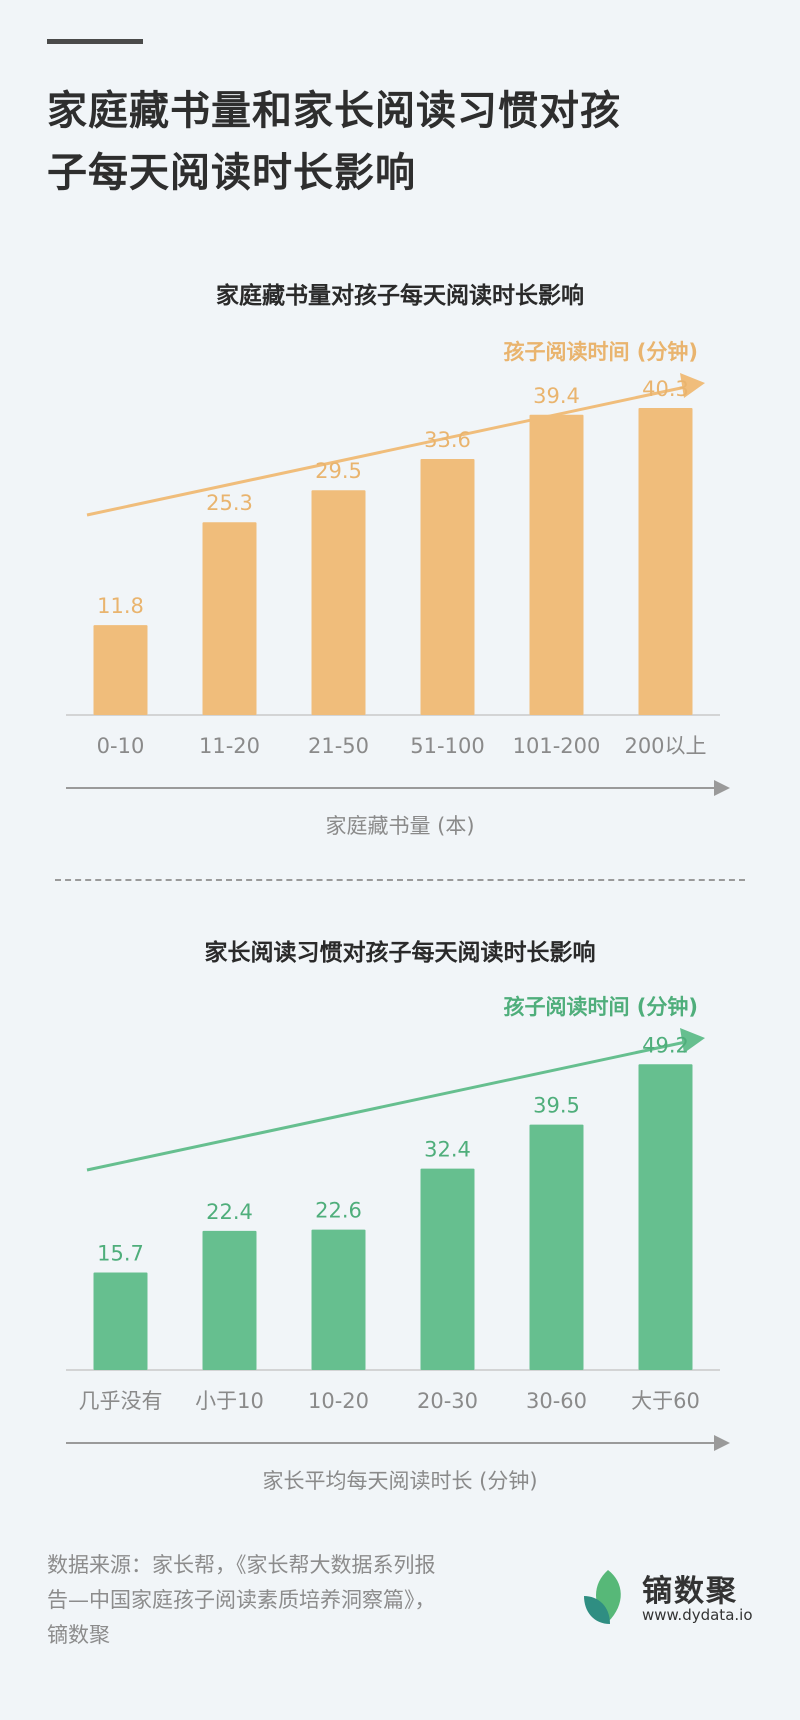  I want to click on chart-2-y-axis-label: 孩子阅读时间 (分钟), so click(600, 1007).